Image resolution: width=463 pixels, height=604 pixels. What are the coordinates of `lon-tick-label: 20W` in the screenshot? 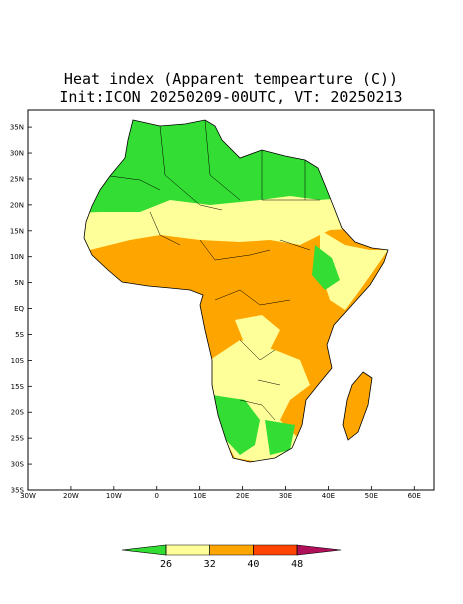 It's located at (71, 496).